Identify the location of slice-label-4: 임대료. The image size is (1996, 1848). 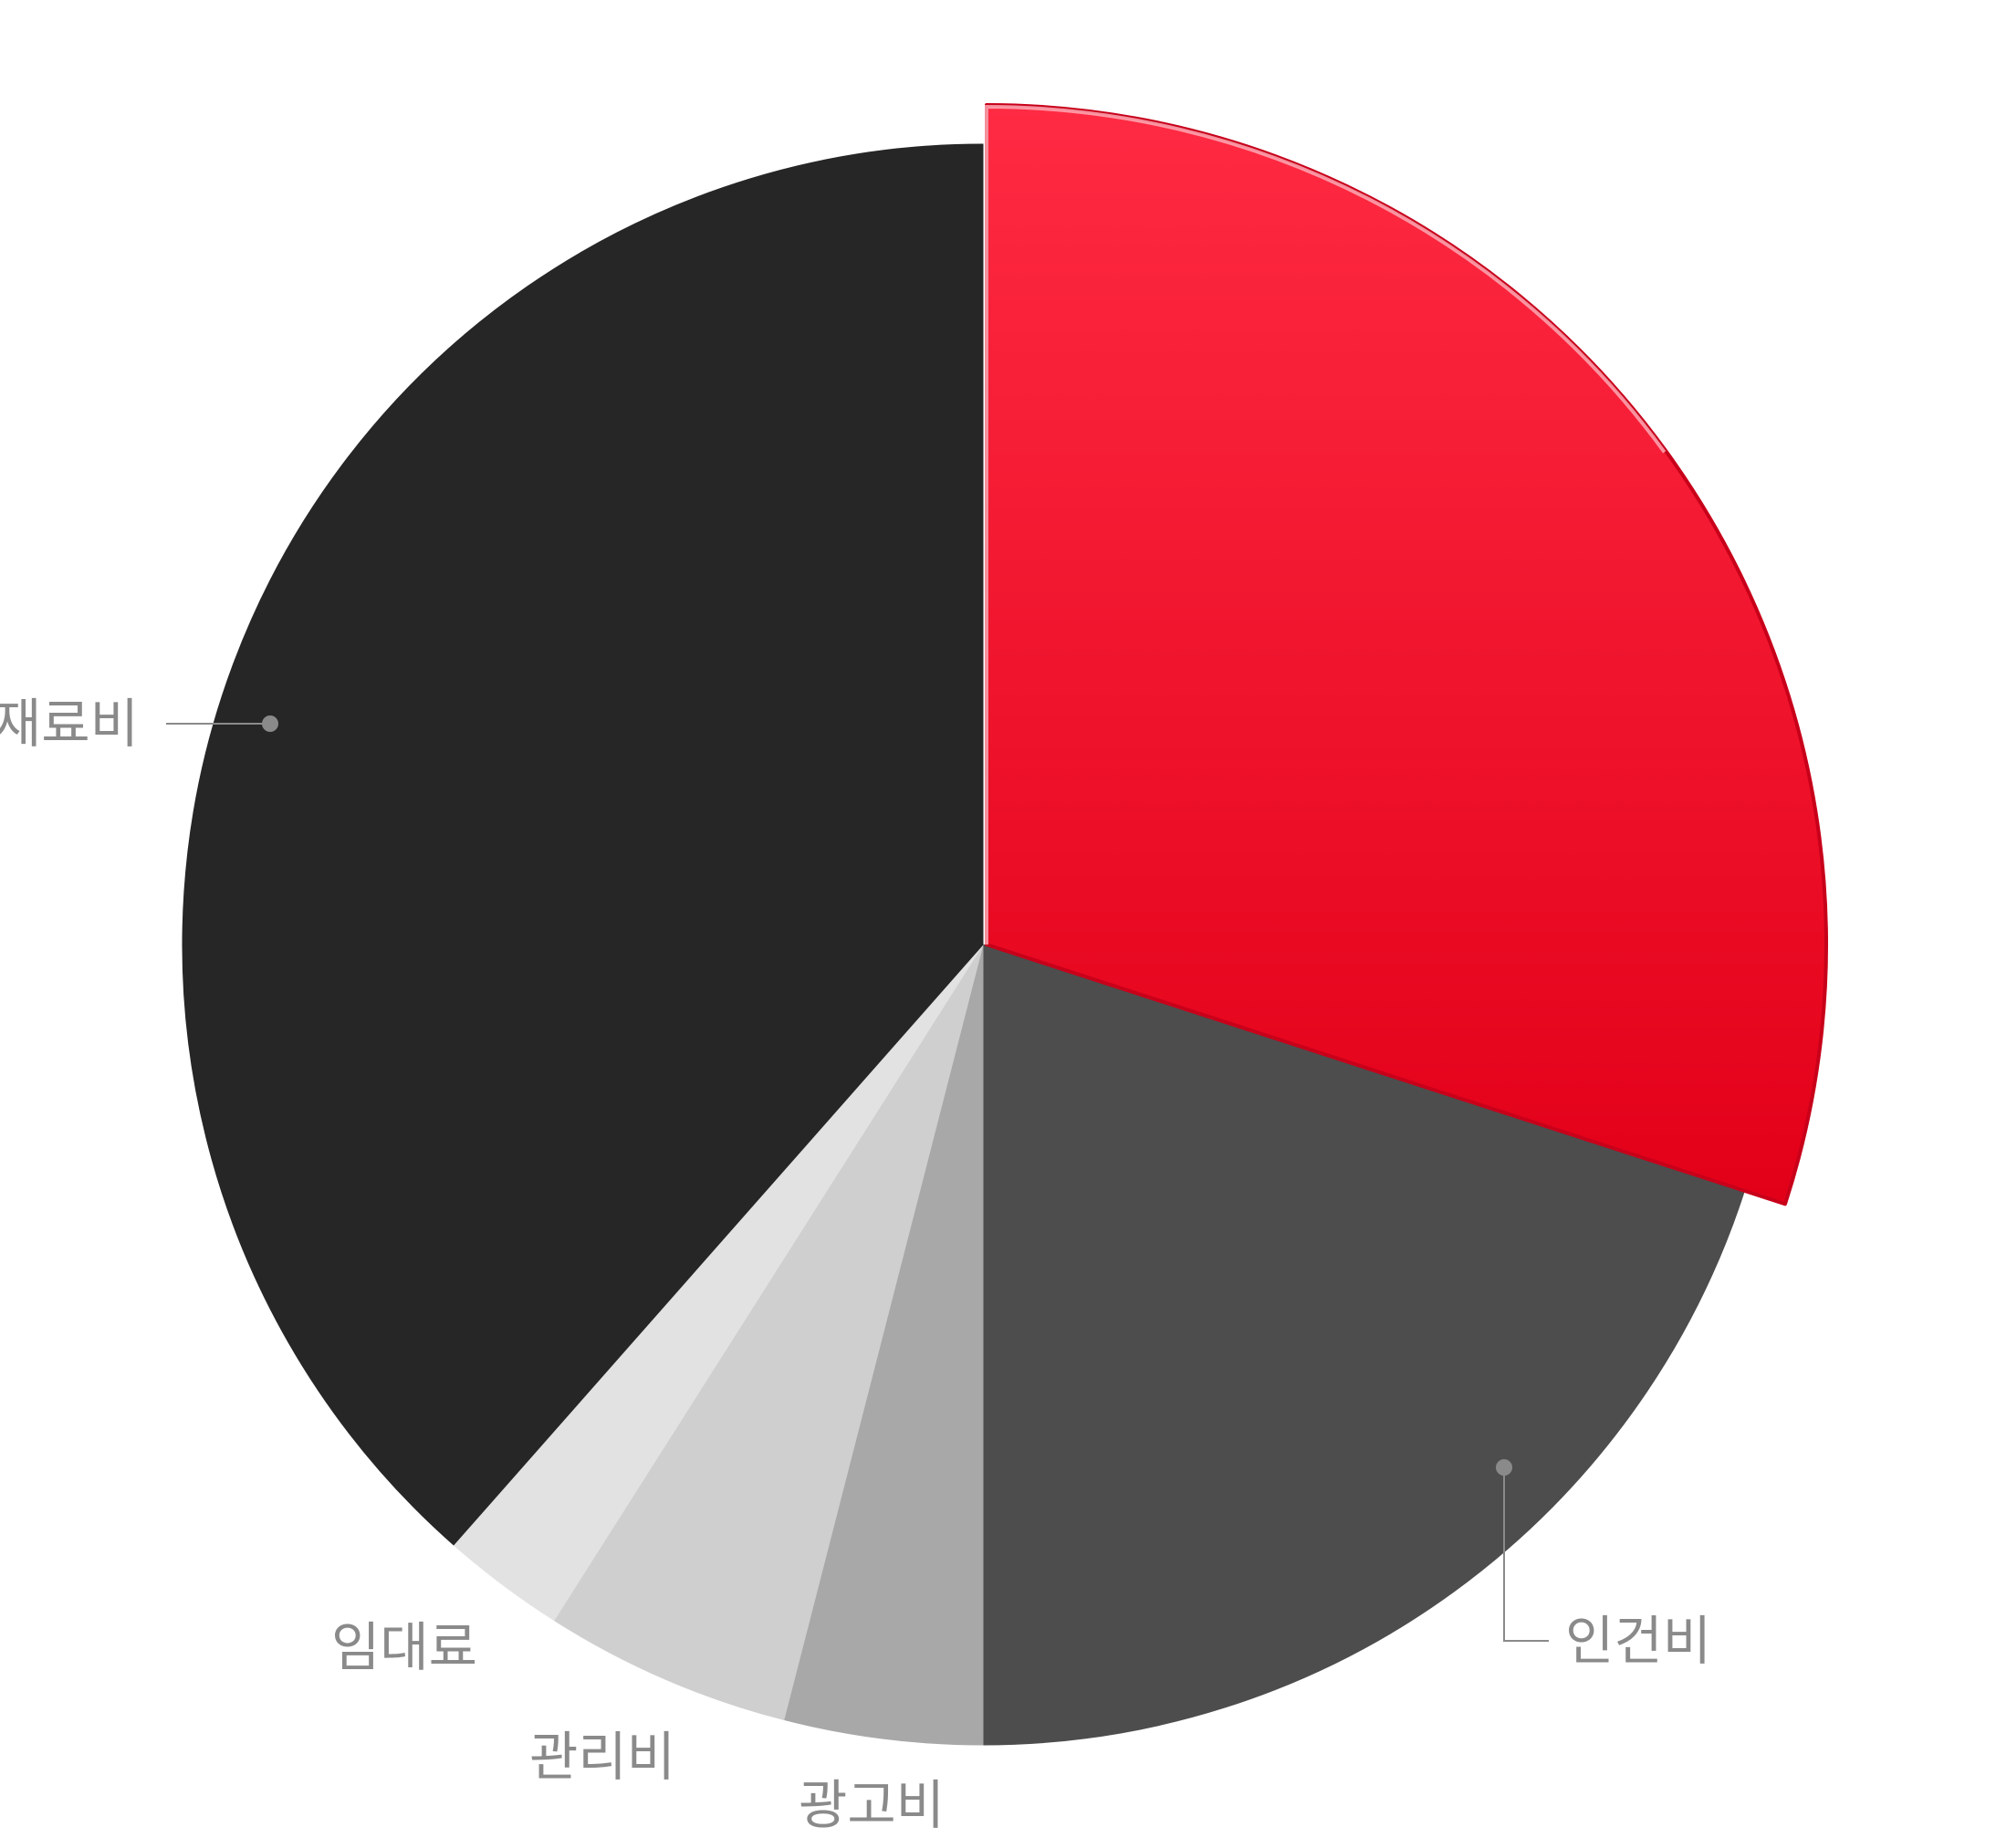
(404, 1647).